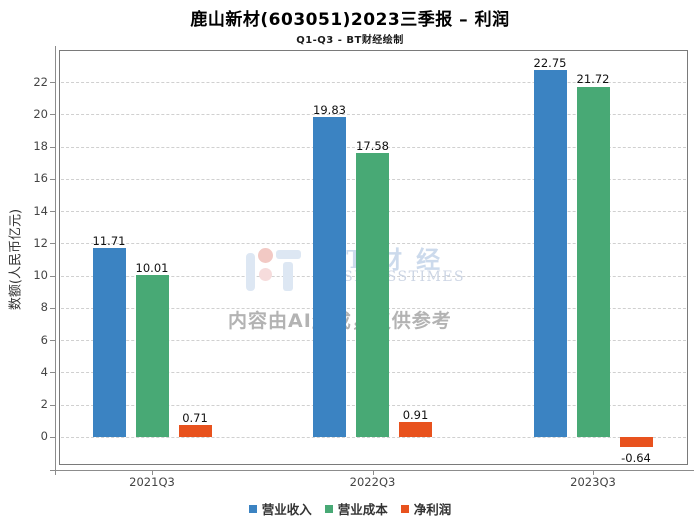 The image size is (700, 524). I want to click on x-tick-label-2023Q3: 2023Q3, so click(593, 482).